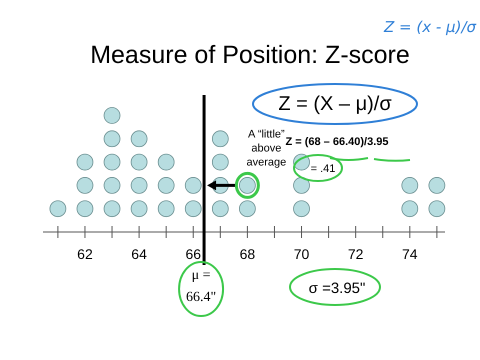 The width and height of the screenshot is (480, 360). Describe the element at coordinates (410, 254) in the screenshot. I see `x-tick-label: 74` at that location.